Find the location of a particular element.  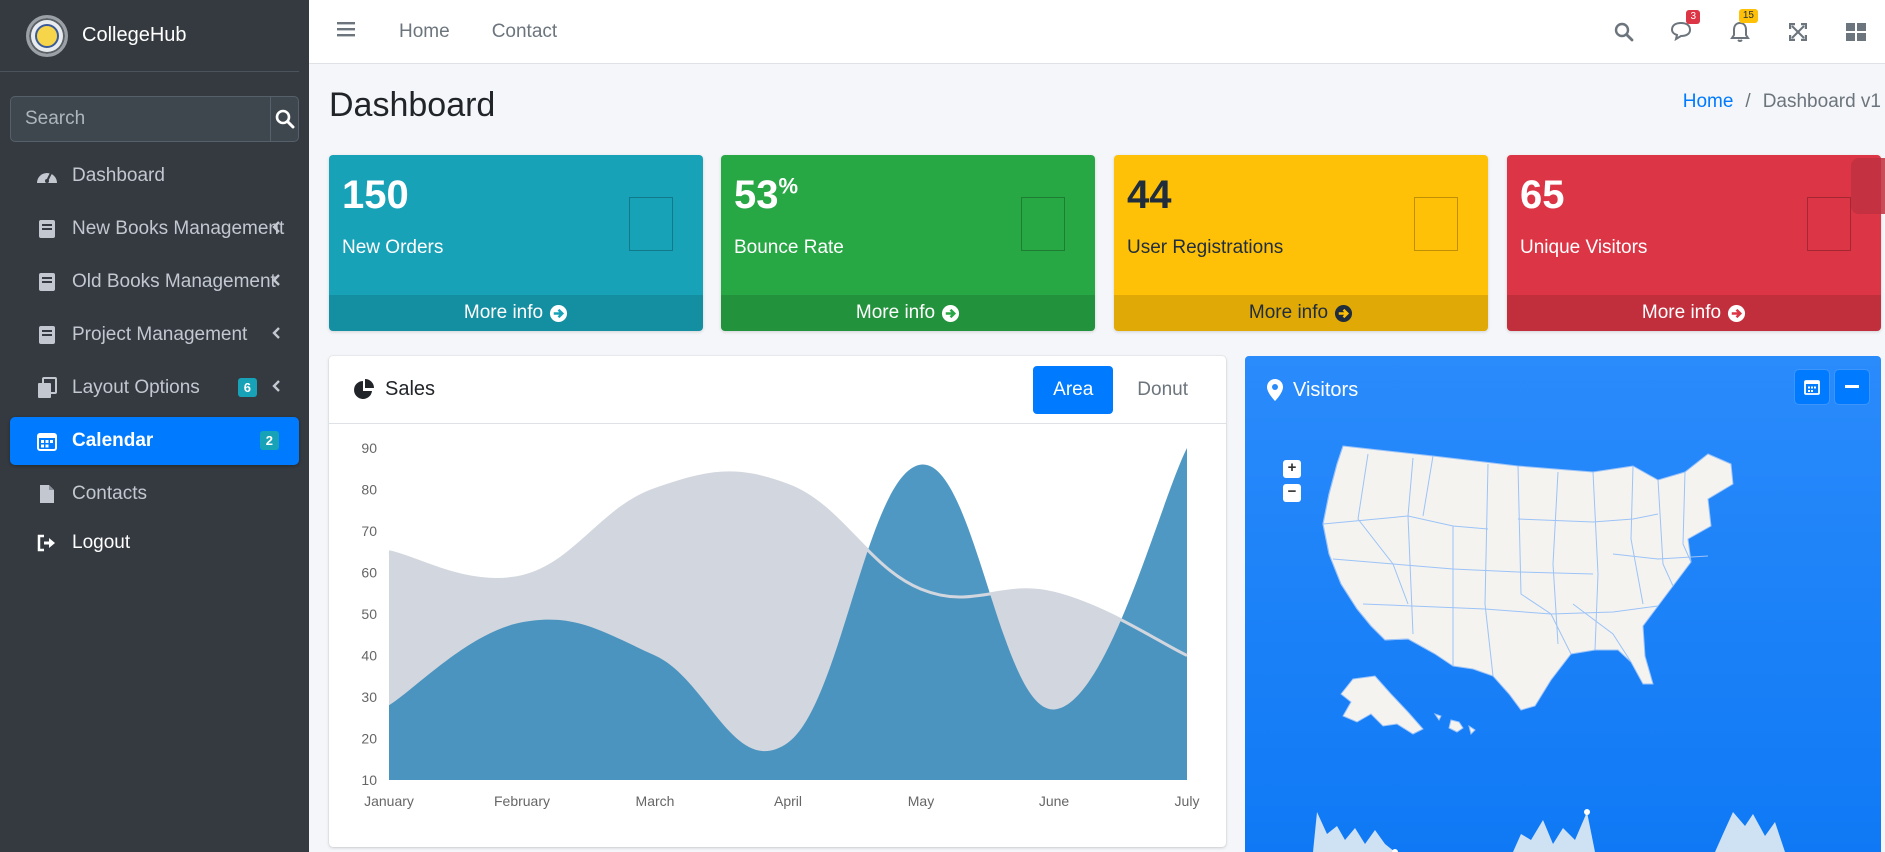

messages-badge: 3 is located at coordinates (1693, 17).